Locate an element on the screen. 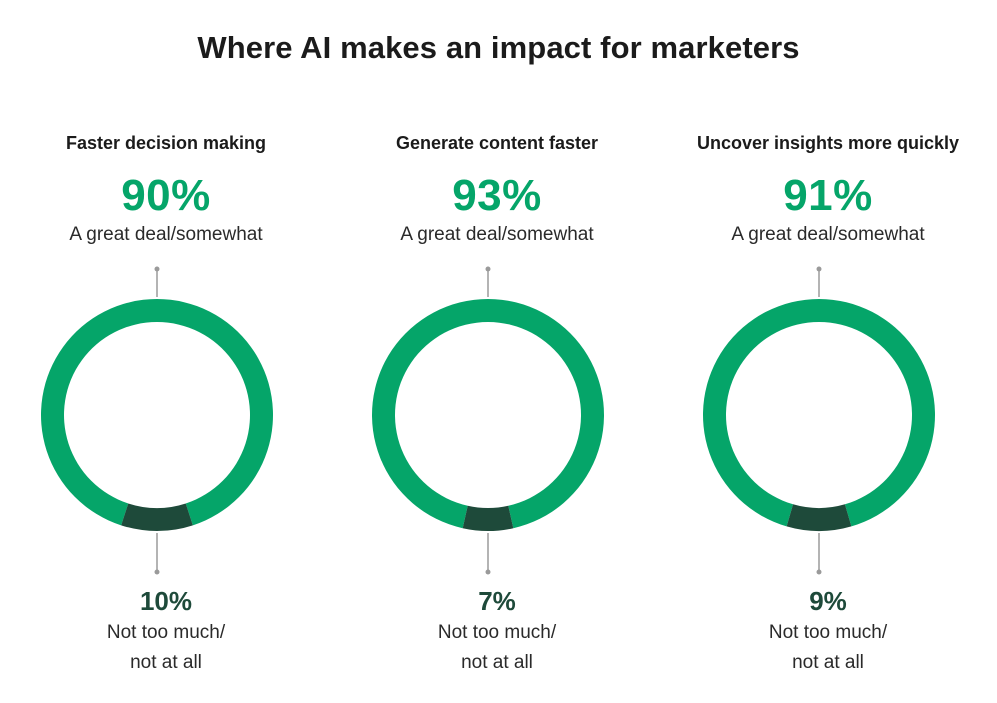 The width and height of the screenshot is (997, 703). panel-label: Generate content faster is located at coordinates (497, 143).